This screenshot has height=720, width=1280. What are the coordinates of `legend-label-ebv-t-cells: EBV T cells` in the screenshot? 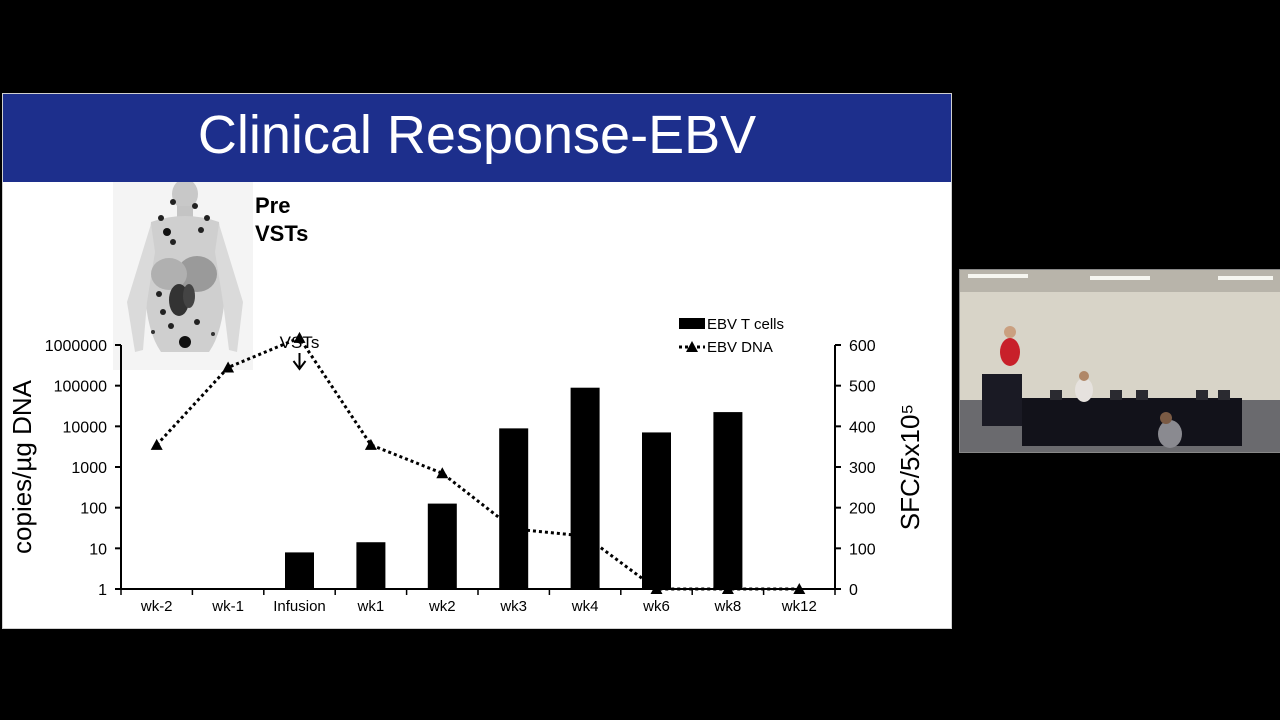 It's located at (745, 324).